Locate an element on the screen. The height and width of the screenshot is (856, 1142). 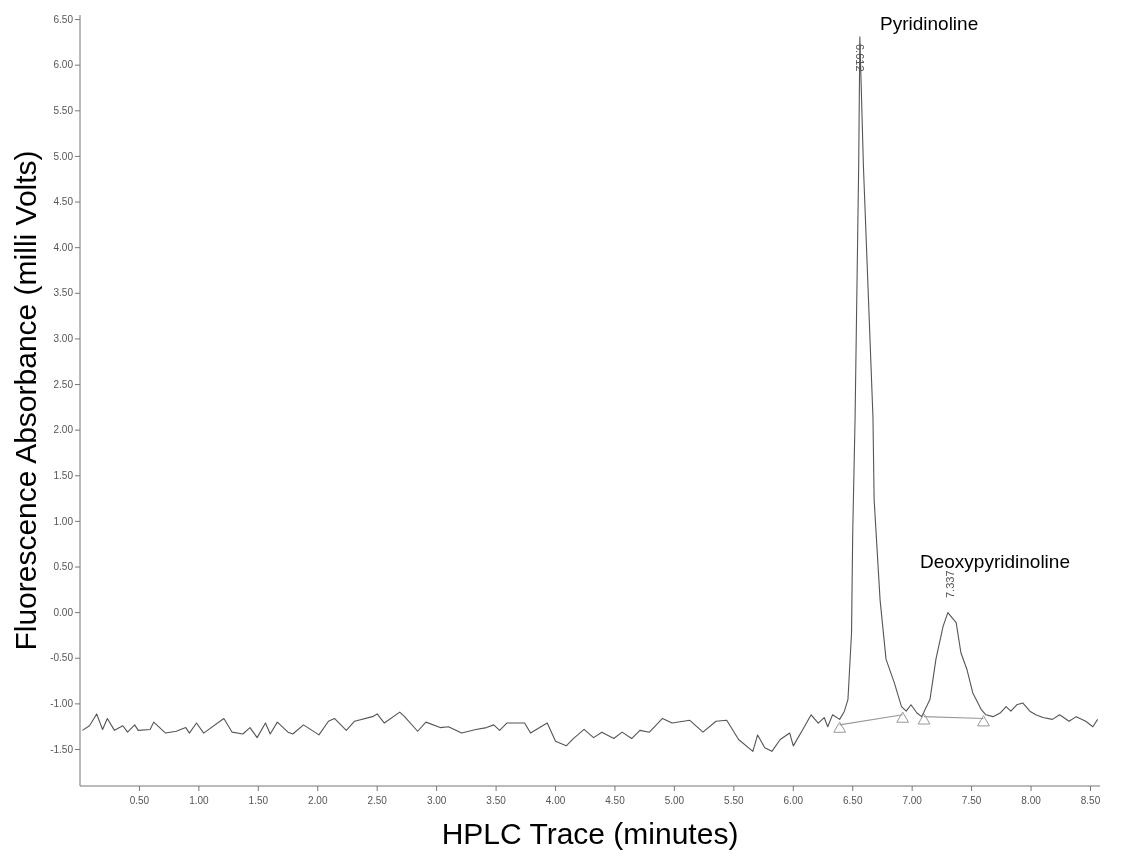
annotation: 6.612 is located at coordinates (860, 58).